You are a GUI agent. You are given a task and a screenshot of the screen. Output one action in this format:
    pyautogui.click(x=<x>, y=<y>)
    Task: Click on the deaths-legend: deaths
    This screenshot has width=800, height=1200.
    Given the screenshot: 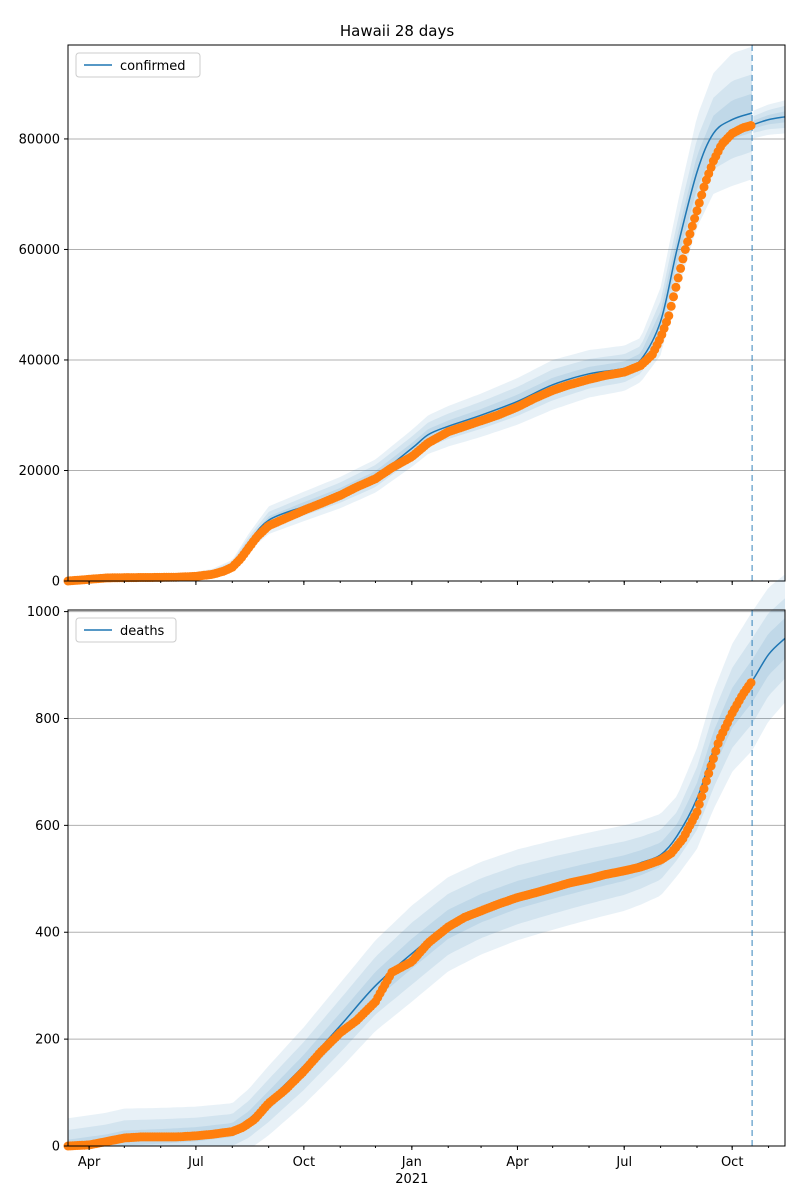 What is the action you would take?
    pyautogui.click(x=126, y=630)
    